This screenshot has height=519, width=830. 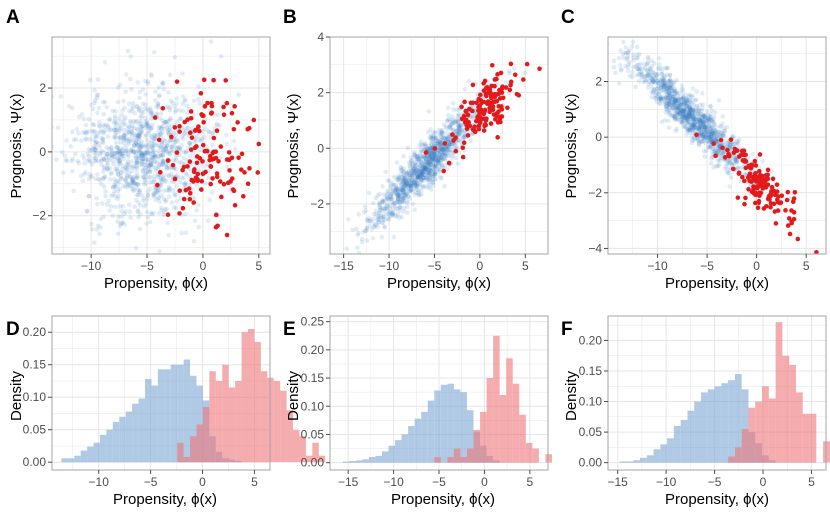 I want to click on x-tick-label: 5, so click(x=254, y=482).